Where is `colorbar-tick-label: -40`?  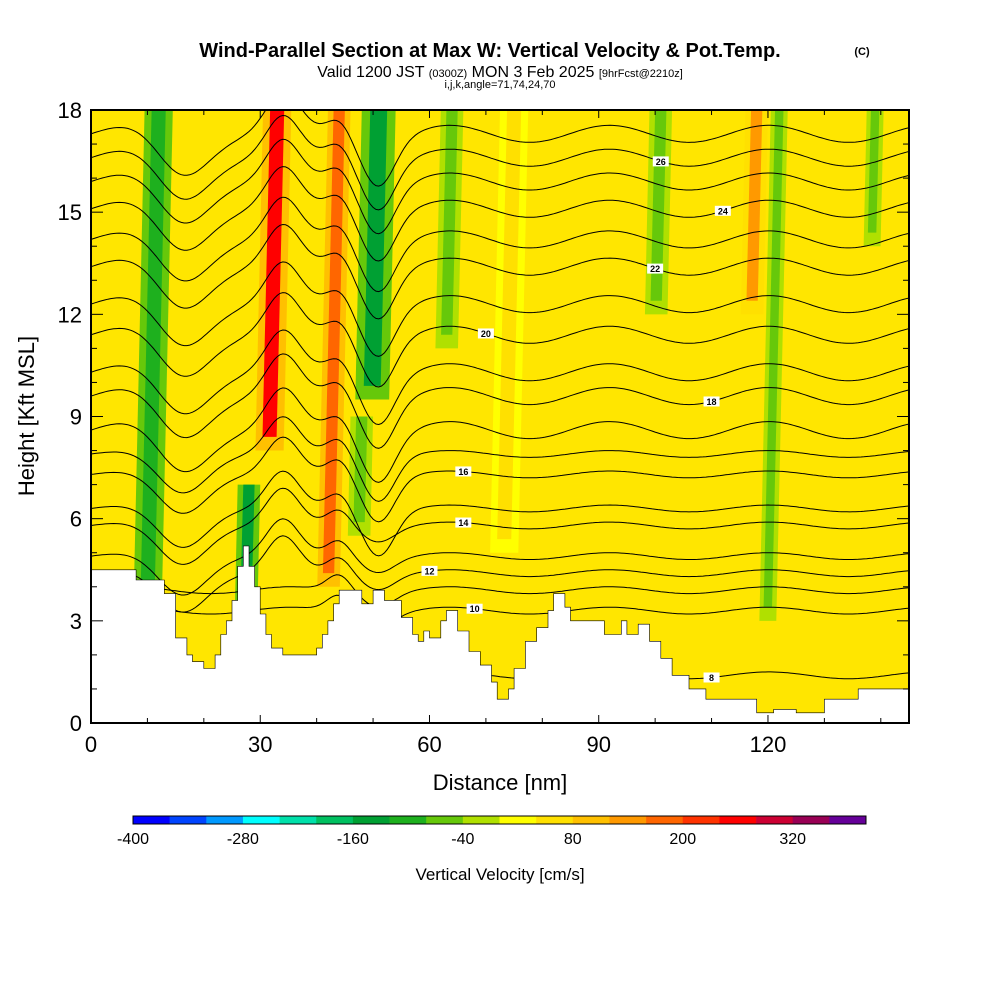
colorbar-tick-label: -40 is located at coordinates (462, 839).